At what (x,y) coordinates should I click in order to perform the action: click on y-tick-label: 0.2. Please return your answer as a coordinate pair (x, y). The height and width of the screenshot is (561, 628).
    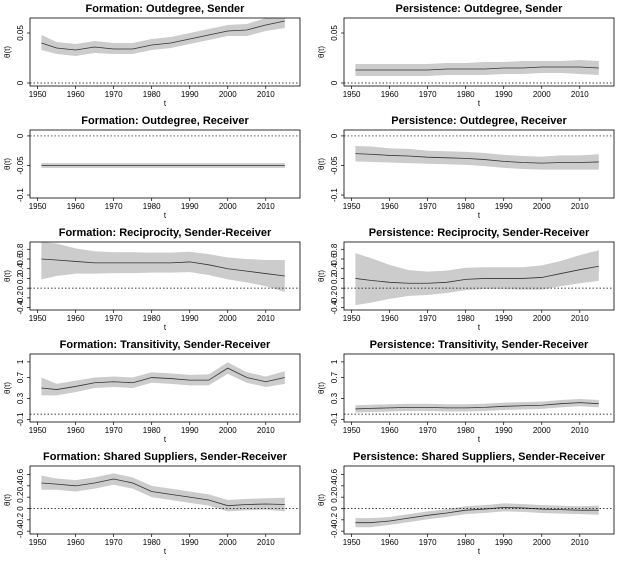
    Looking at the image, I should click on (20, 278).